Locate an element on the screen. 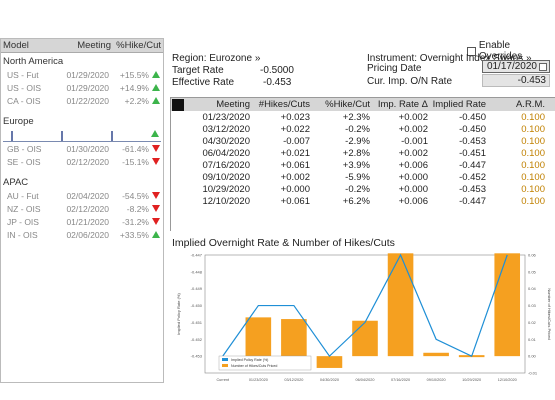 This screenshot has width=555, height=400. region-row: IN - OIS 02/06/2020 +33.5% is located at coordinates (82, 234).